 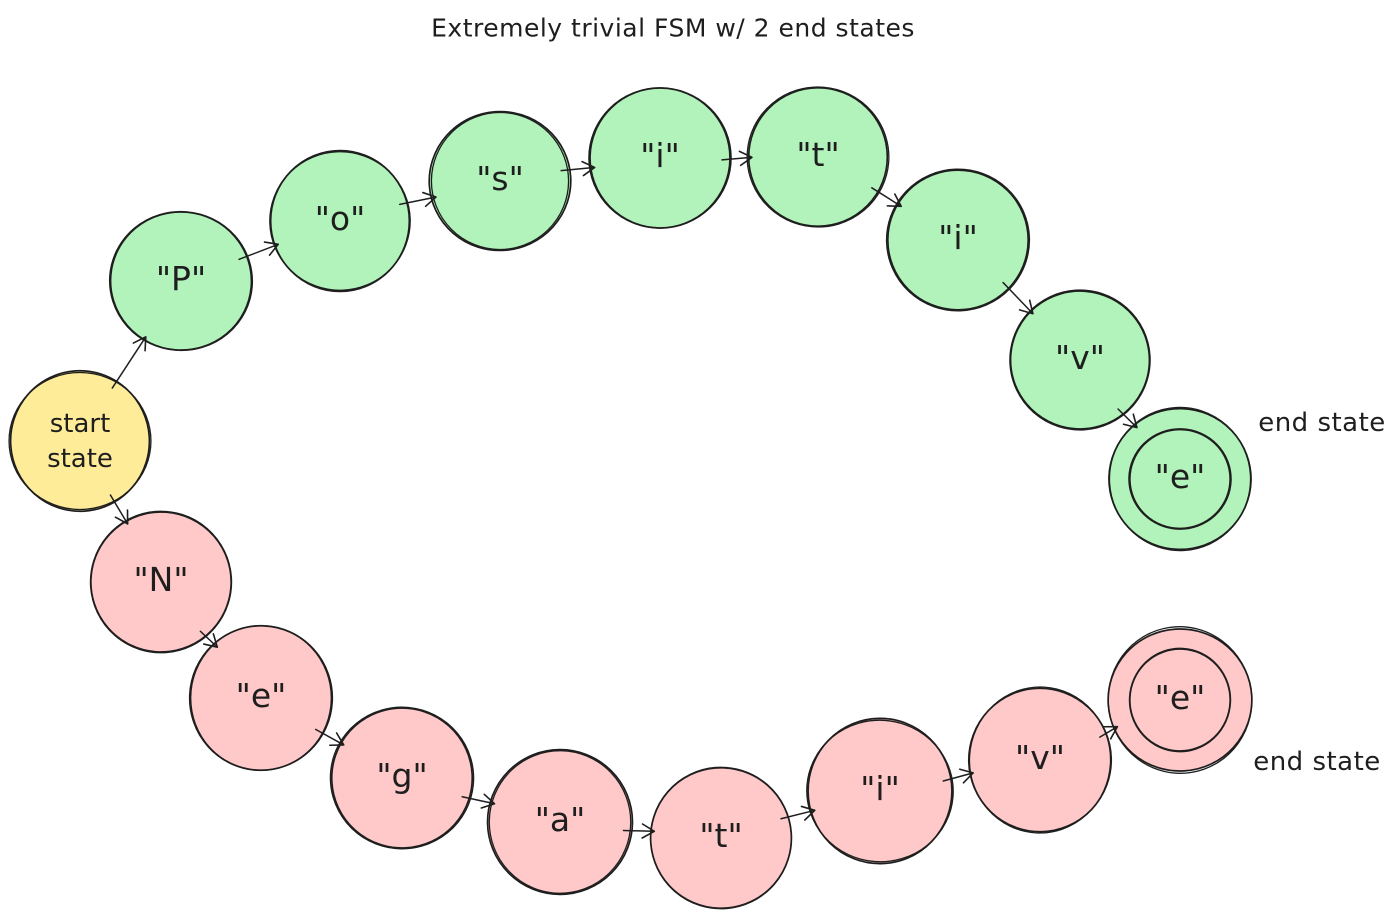 I want to click on state-label-i2: "i", so click(x=958, y=237).